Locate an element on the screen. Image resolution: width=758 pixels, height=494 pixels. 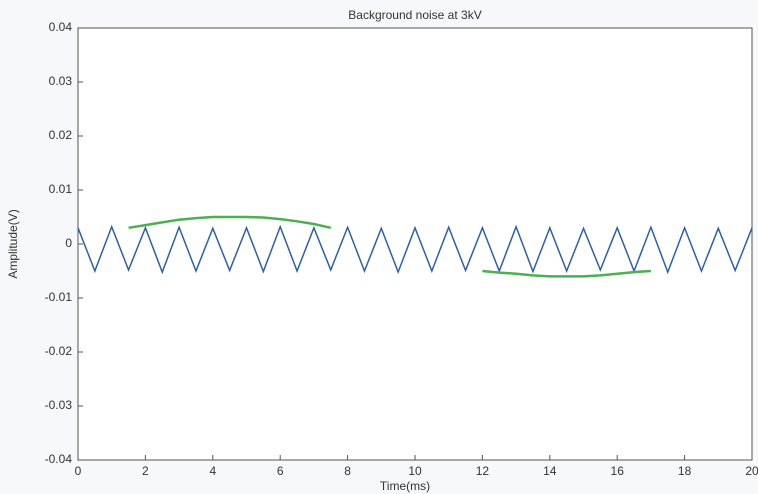
x-tick-label: 14 is located at coordinates (550, 471).